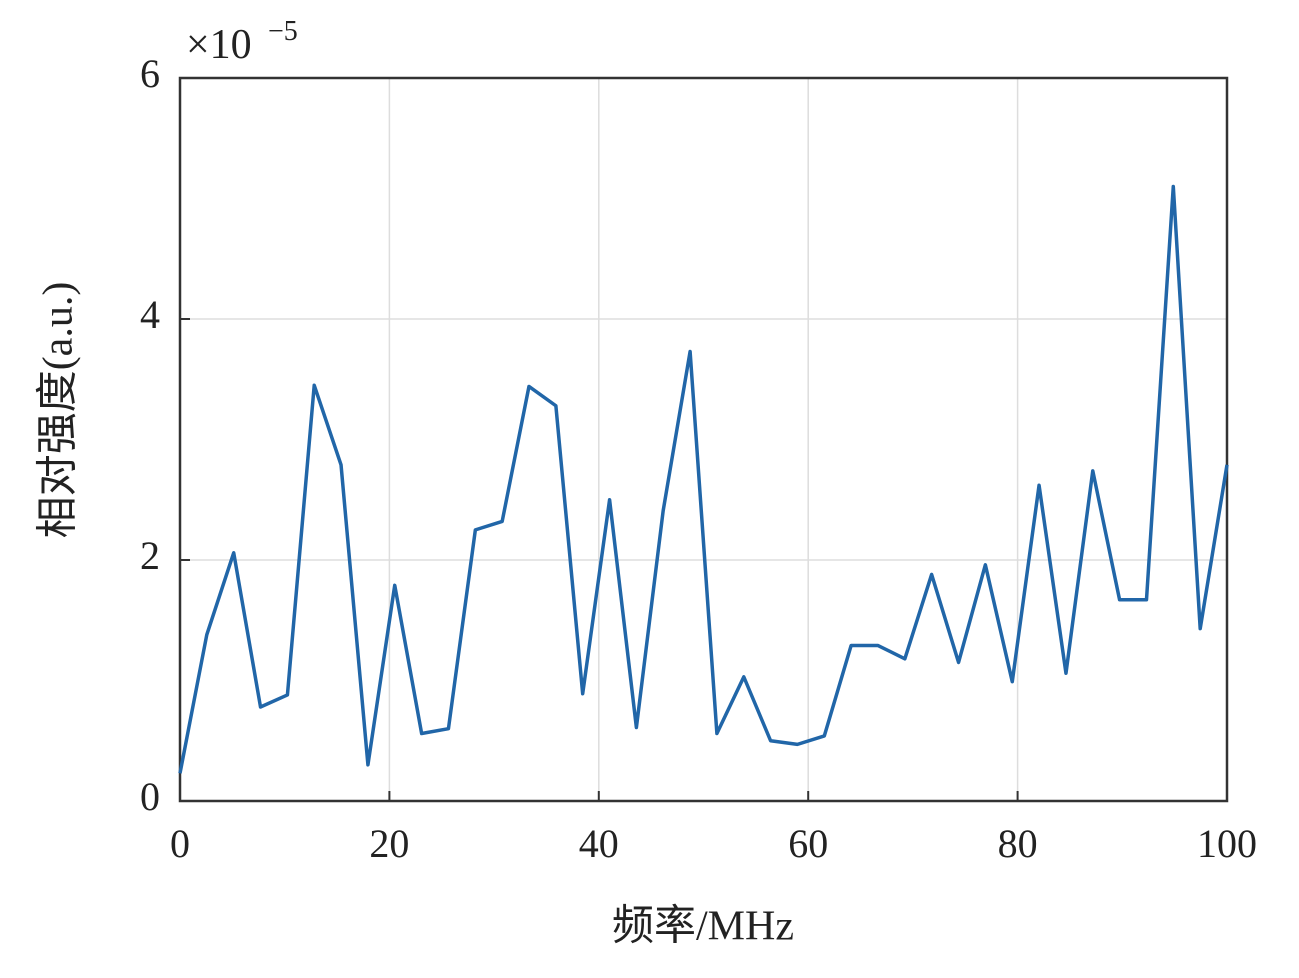 The image size is (1299, 978). What do you see at coordinates (808, 843) in the screenshot?
I see `x-tick-label: 60` at bounding box center [808, 843].